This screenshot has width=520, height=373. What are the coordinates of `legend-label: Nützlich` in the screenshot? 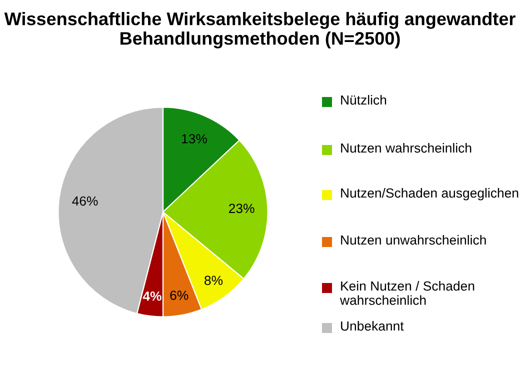 It's located at (363, 100).